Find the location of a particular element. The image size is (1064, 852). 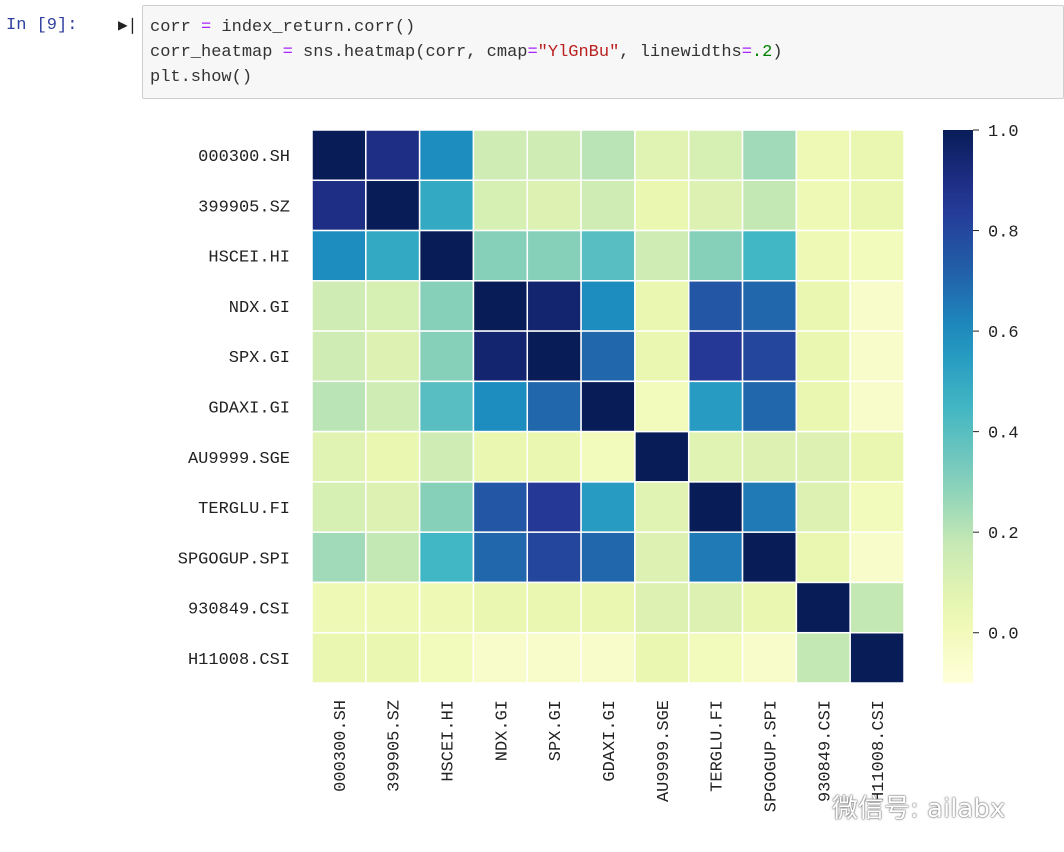

x-tick-label: NDX.GI is located at coordinates (502, 730).